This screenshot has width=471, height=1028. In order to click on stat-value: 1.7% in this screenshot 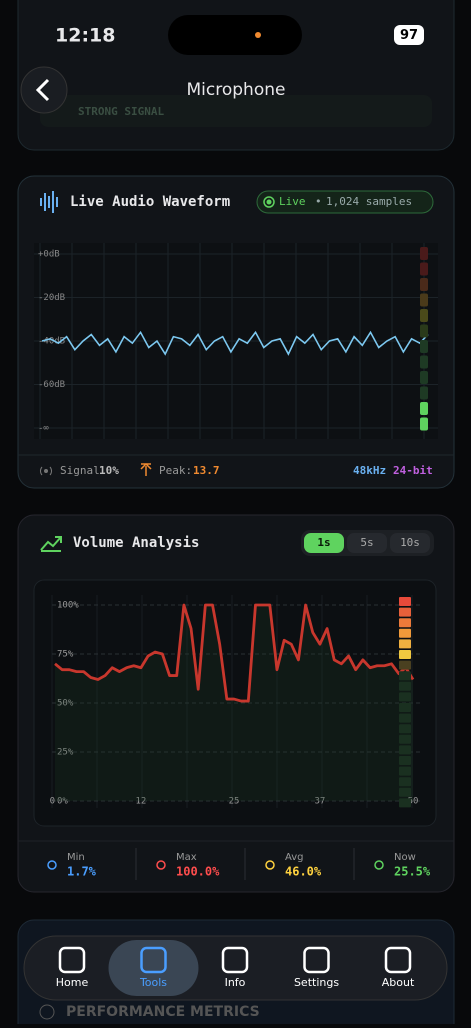, I will do `click(82, 872)`.